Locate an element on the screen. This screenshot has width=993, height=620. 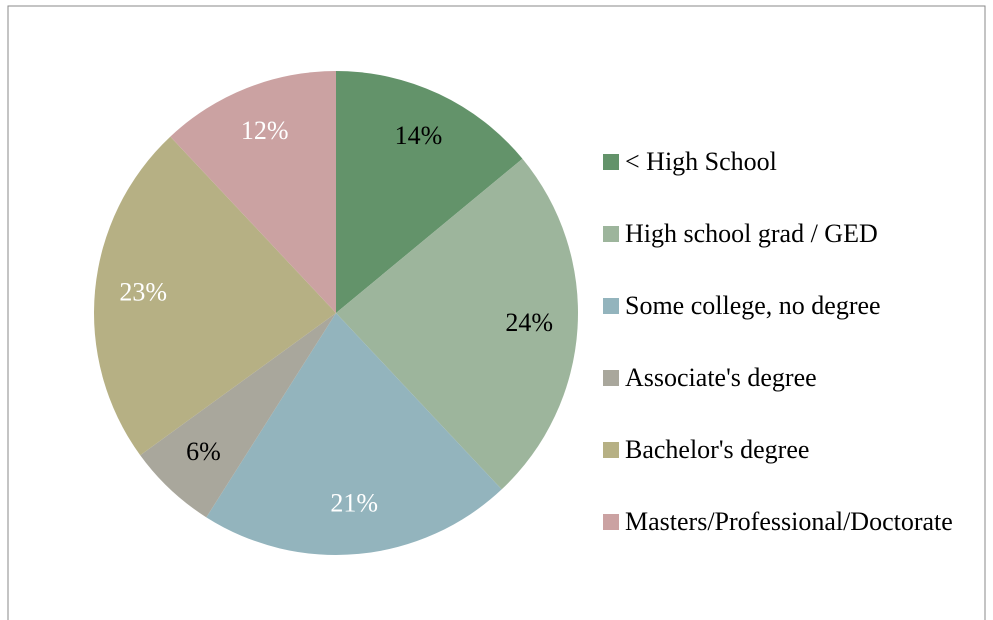
legend-item: Associate's degree is located at coordinates (783, 394).